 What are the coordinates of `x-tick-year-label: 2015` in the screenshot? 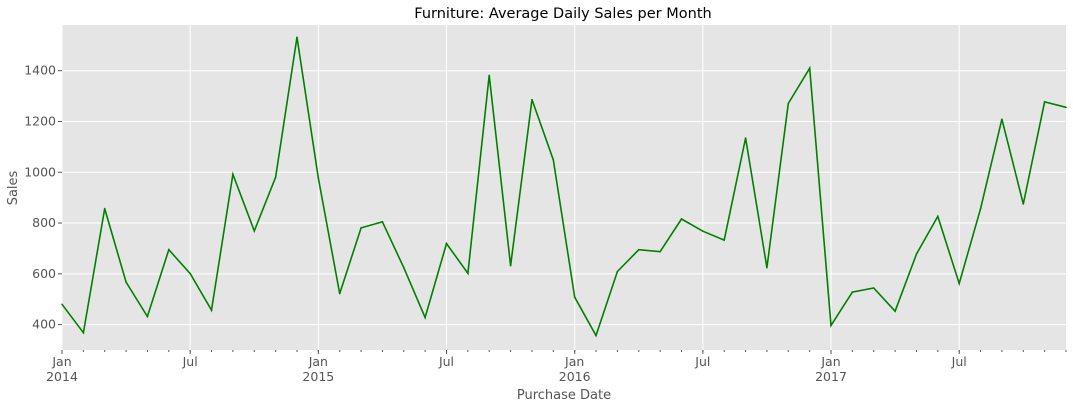 It's located at (318, 376).